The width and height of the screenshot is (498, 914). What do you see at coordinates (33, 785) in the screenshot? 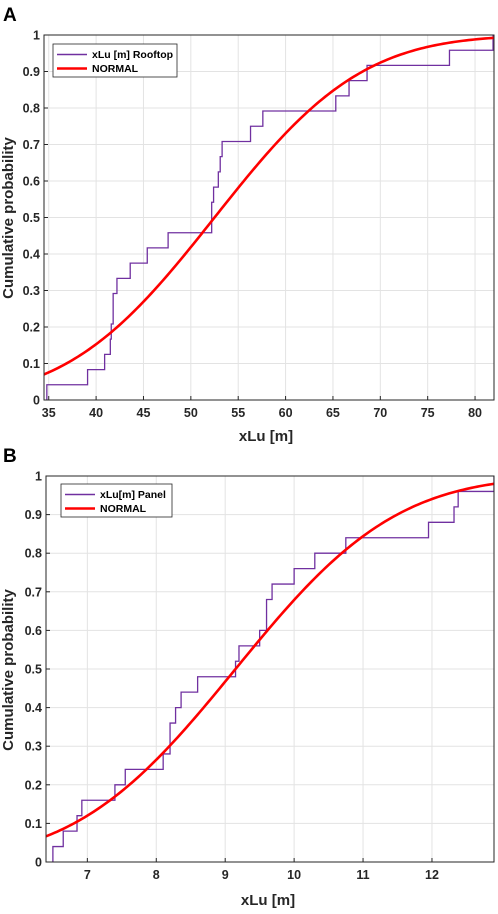
I see `panel-b-ytick-label-0.2: 0.2` at bounding box center [33, 785].